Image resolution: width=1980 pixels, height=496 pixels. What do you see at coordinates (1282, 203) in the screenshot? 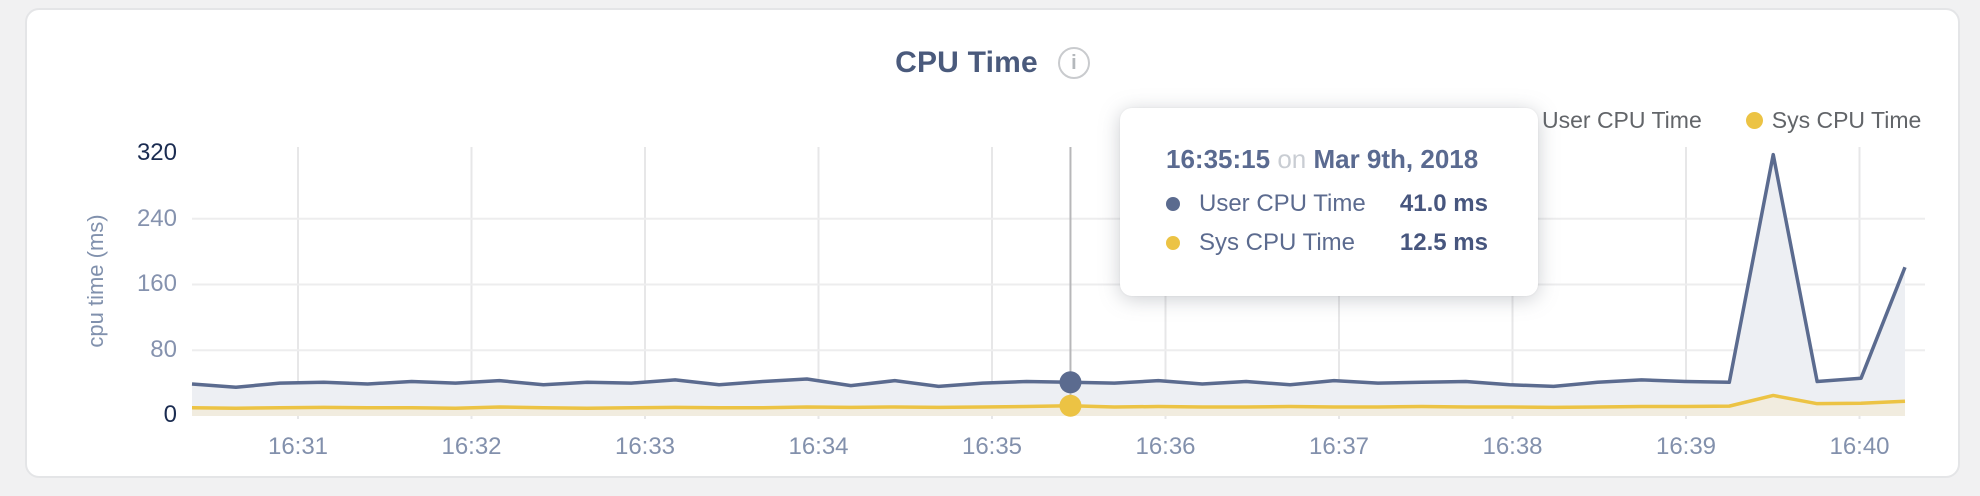
I see `tooltip-row-label: User CPU Time` at bounding box center [1282, 203].